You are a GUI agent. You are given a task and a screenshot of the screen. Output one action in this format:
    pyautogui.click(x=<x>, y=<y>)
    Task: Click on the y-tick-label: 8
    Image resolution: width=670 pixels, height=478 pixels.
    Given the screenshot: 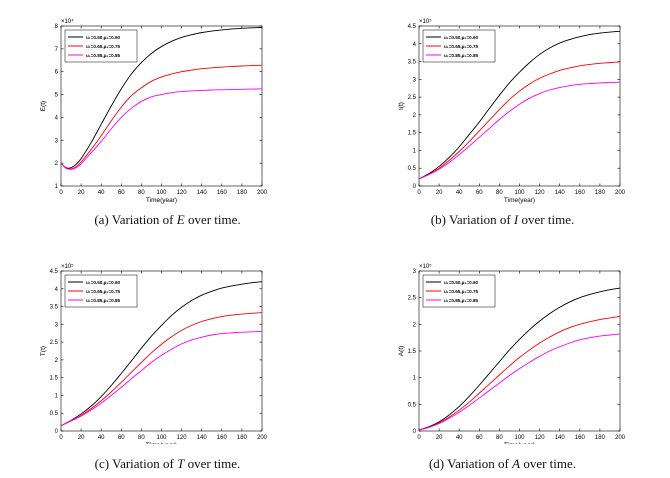 What is the action you would take?
    pyautogui.click(x=57, y=27)
    